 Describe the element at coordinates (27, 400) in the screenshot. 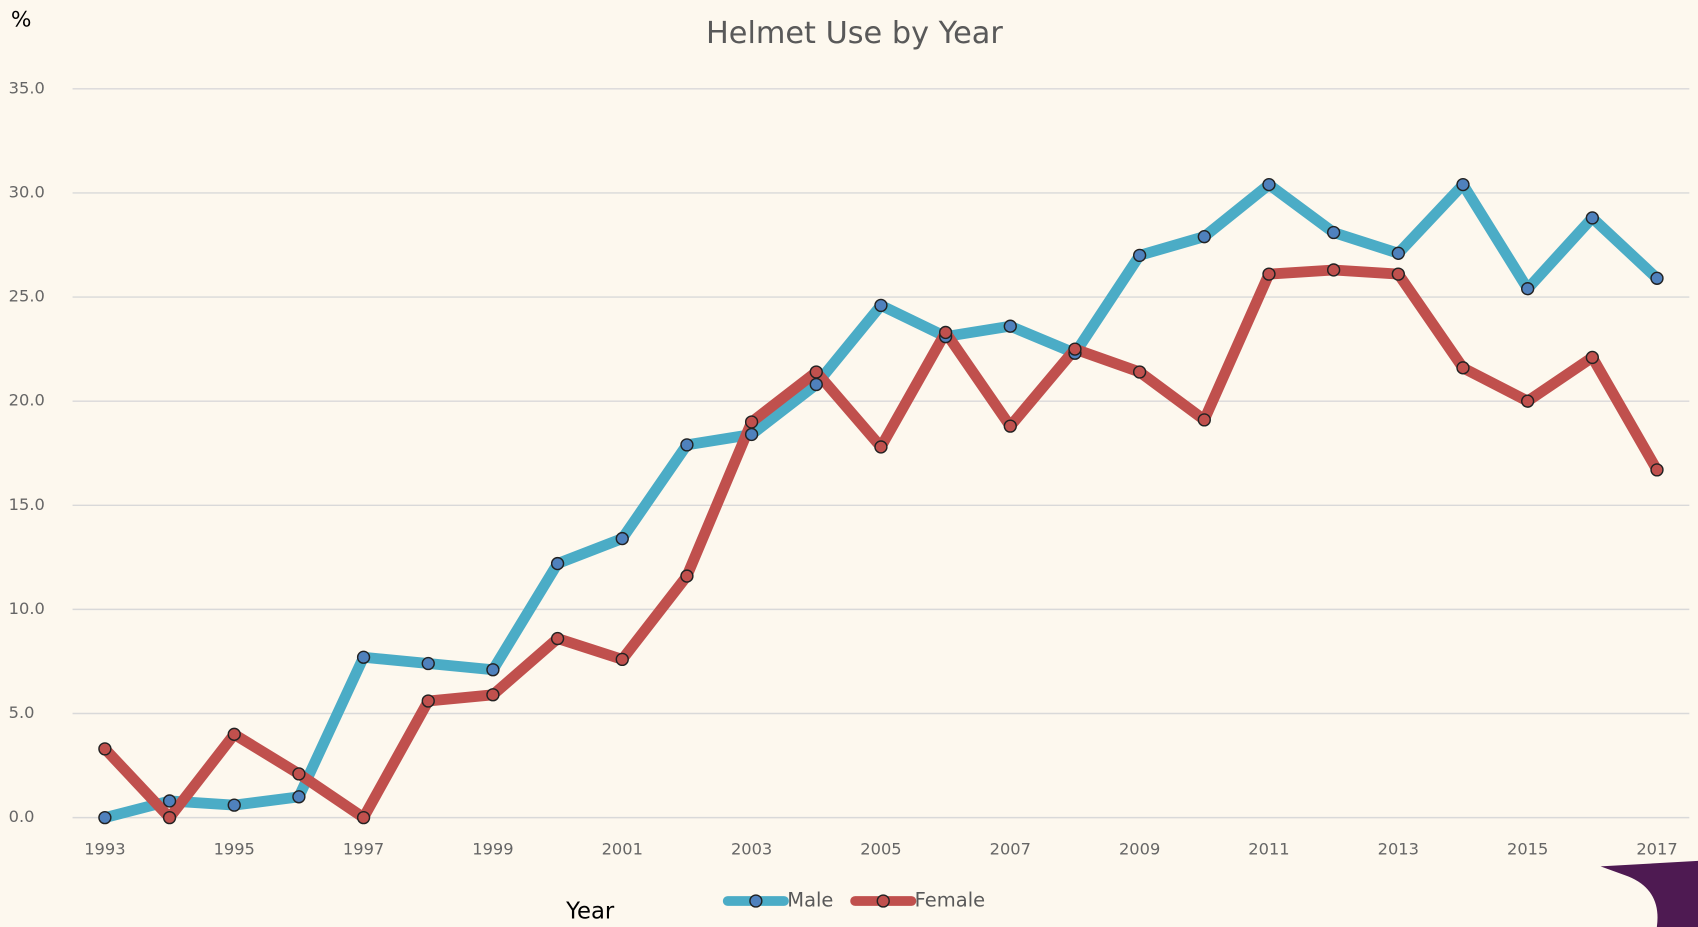

I see `y-tick-label: 20.0` at that location.